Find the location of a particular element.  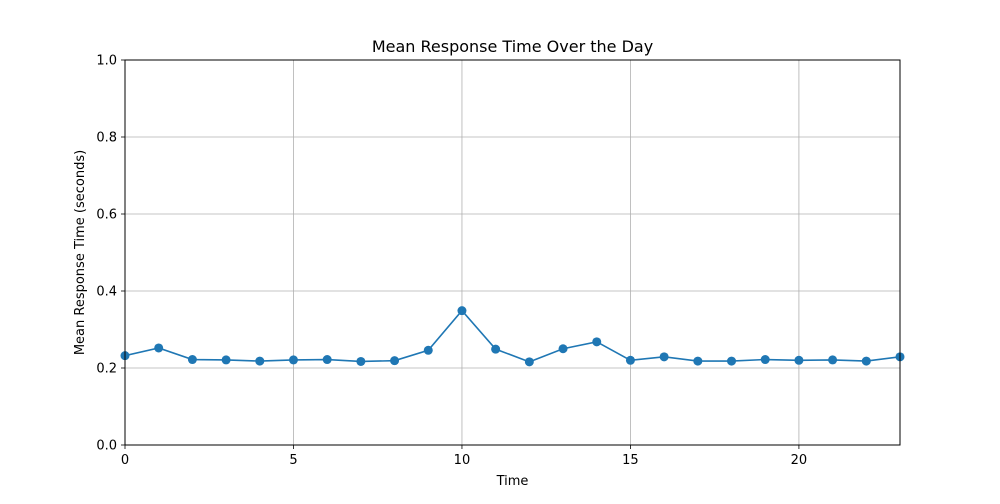

series-line is located at coordinates (512, 336).